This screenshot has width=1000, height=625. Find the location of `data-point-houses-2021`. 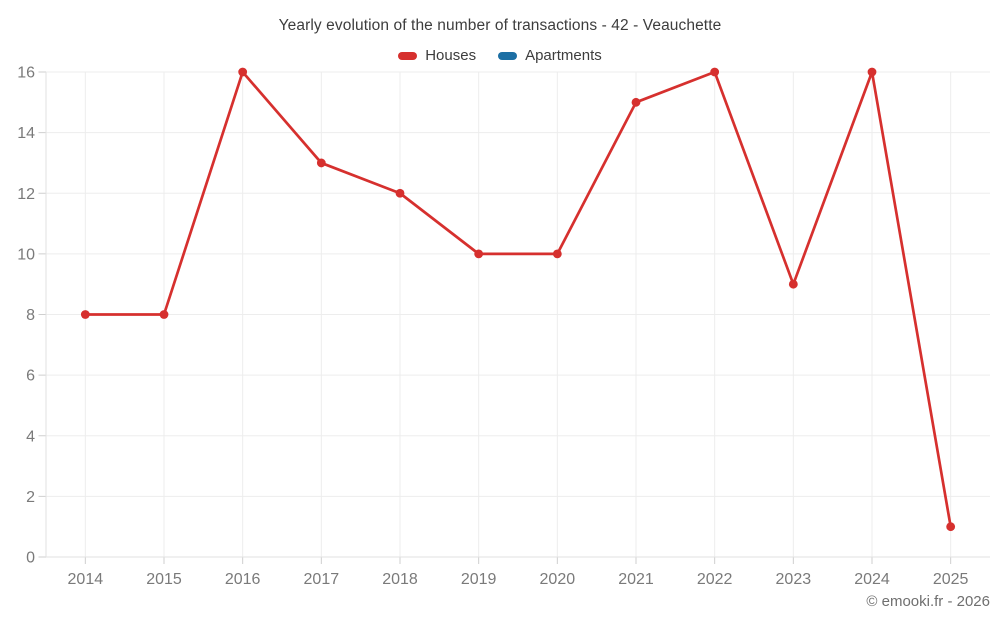

data-point-houses-2021 is located at coordinates (636, 102).